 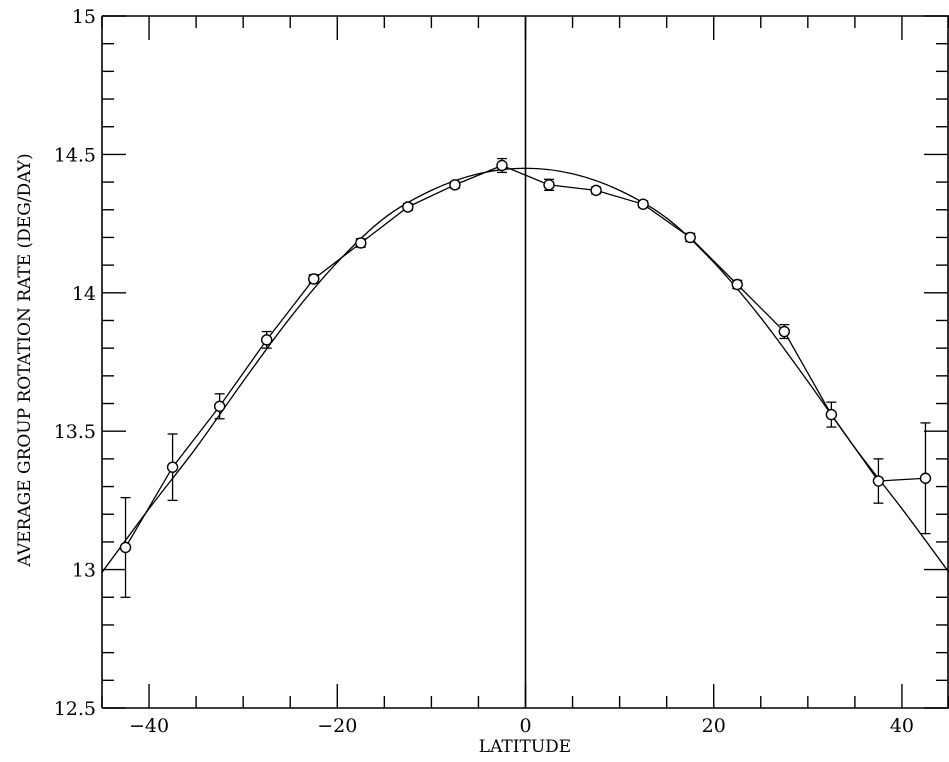 I want to click on x-tick-label: −40, so click(x=149, y=726).